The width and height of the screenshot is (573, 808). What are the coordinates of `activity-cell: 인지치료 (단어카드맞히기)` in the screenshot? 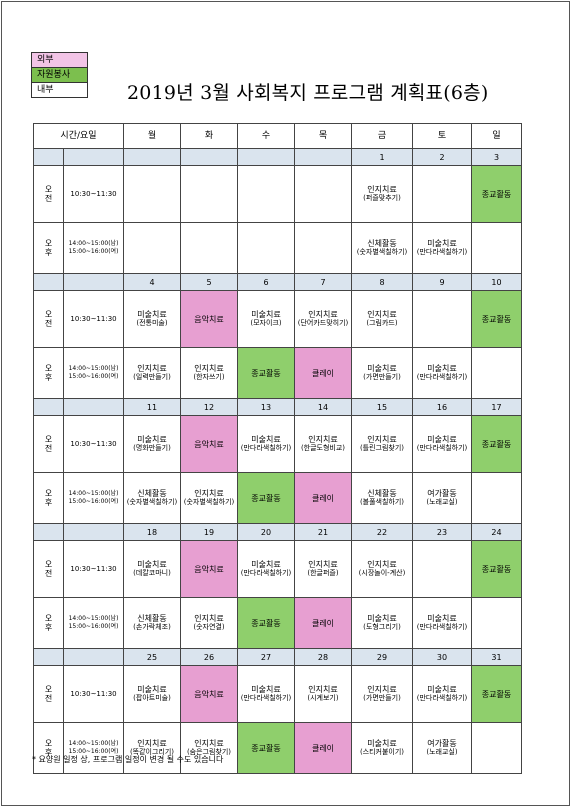 It's located at (323, 319).